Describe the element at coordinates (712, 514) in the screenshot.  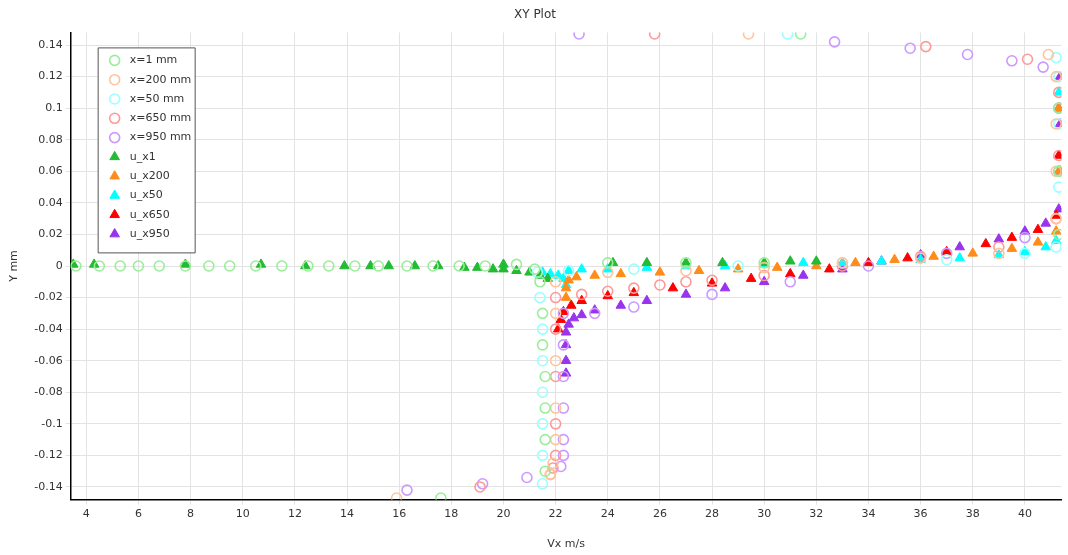
I see `x-tick-label: 28` at that location.